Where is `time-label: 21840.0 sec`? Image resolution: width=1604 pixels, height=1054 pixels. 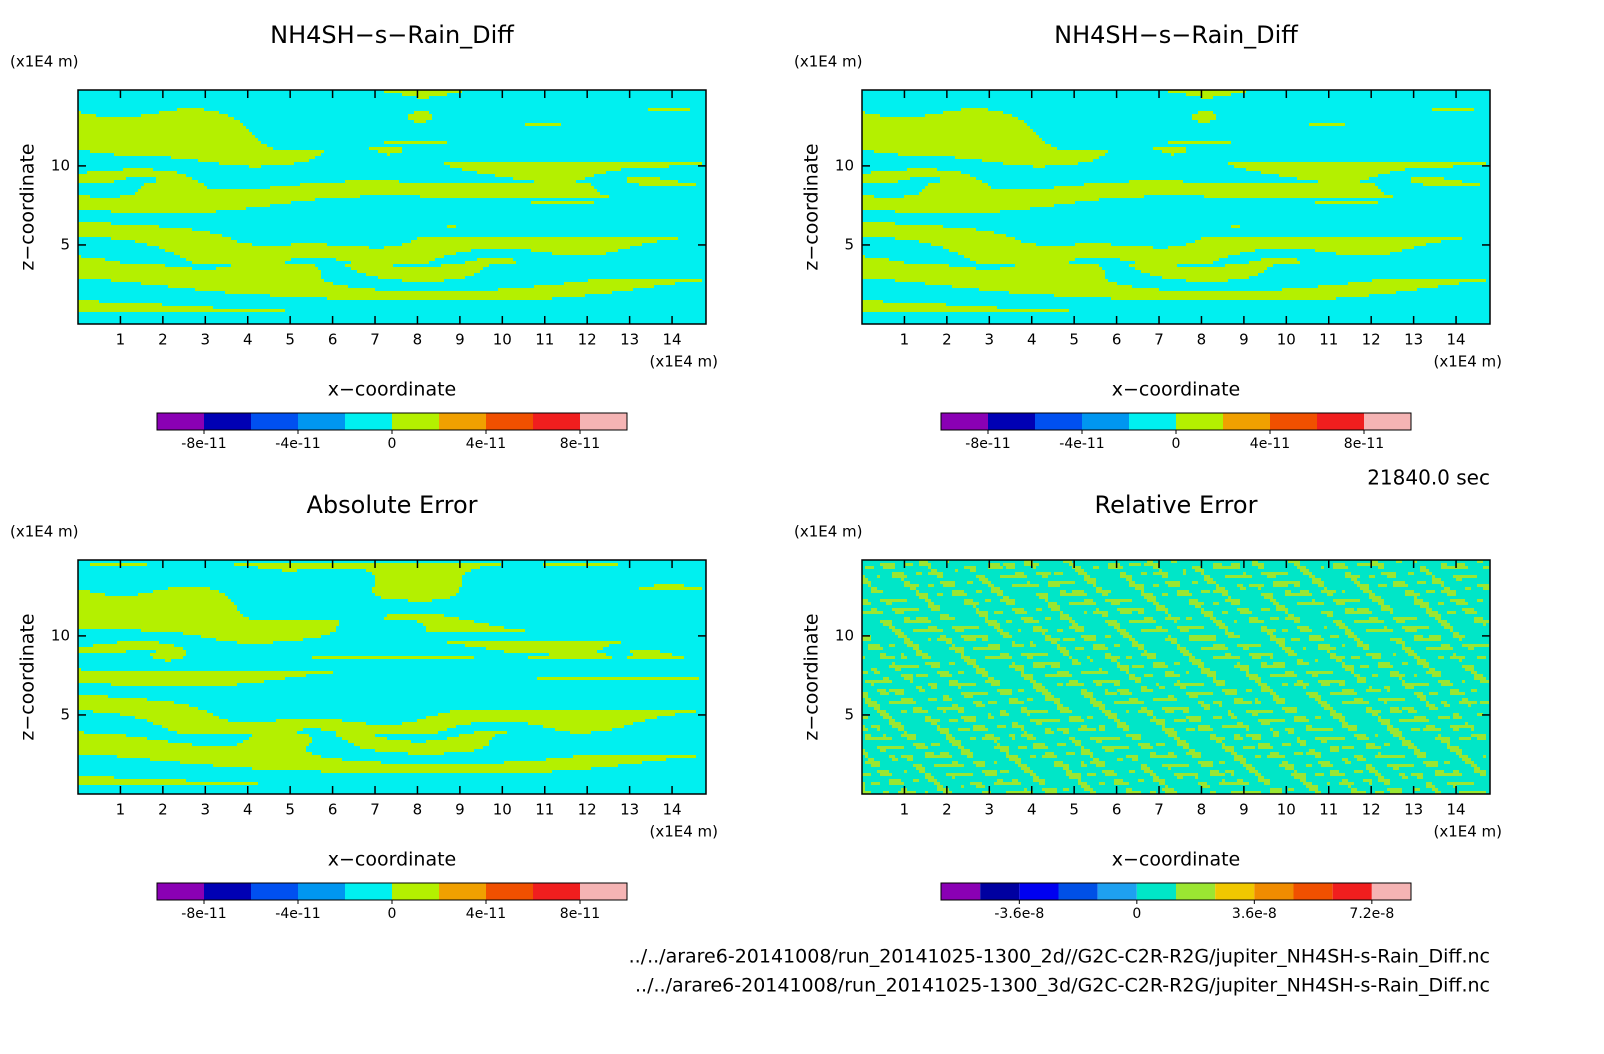 time-label: 21840.0 sec is located at coordinates (1428, 478).